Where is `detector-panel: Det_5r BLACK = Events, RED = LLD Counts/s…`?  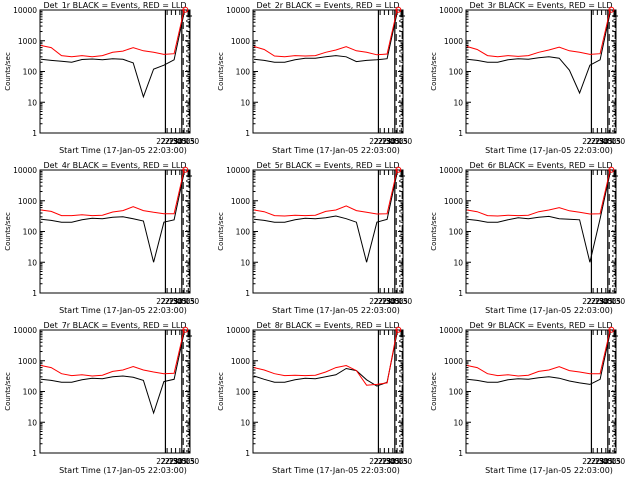 detector-panel: Det_5r BLACK = Events, RED = LLD Counts/s… is located at coordinates (314, 238).